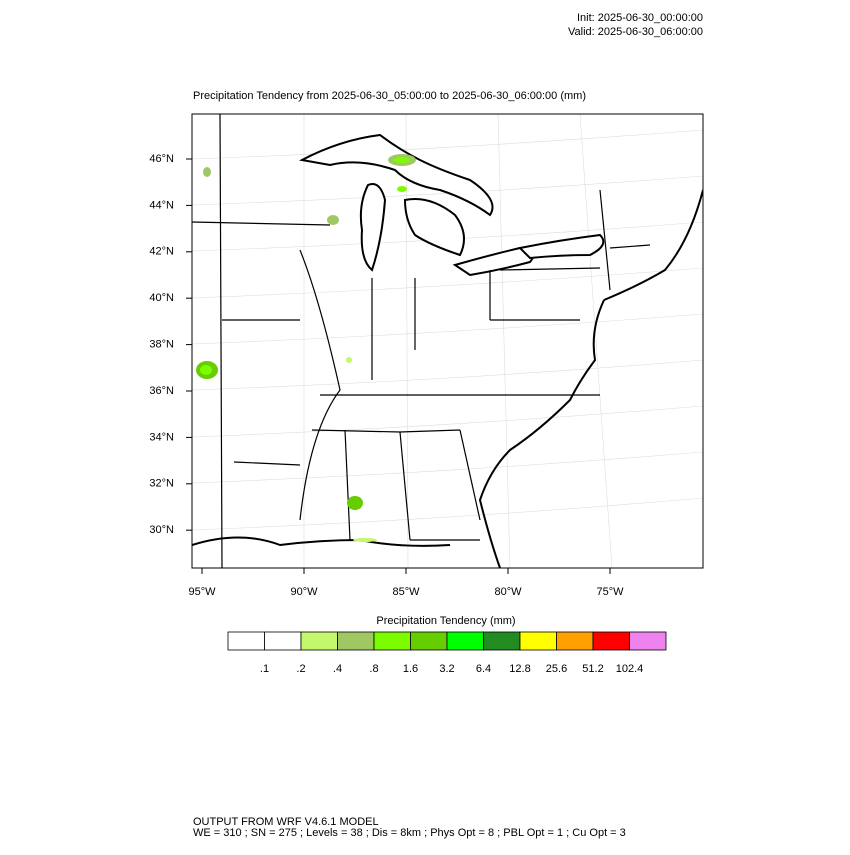 Image resolution: width=850 pixels, height=855 pixels. What do you see at coordinates (445, 621) in the screenshot?
I see `colorbar-title: Precipitation Tendency (mm)` at bounding box center [445, 621].